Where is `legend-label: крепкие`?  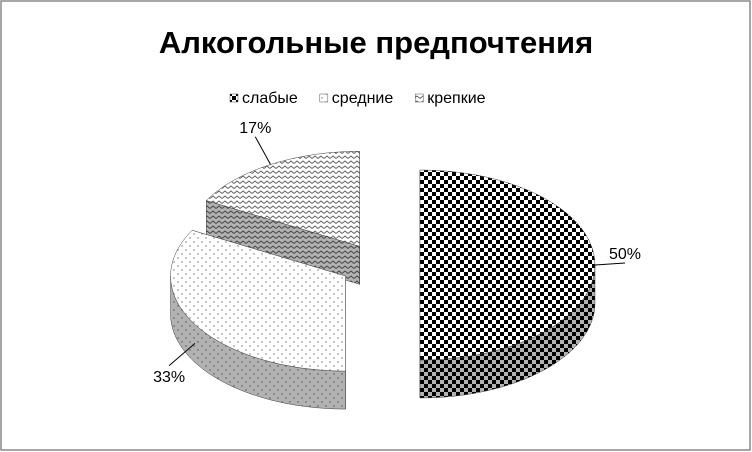 legend-label: крепкие is located at coordinates (456, 98).